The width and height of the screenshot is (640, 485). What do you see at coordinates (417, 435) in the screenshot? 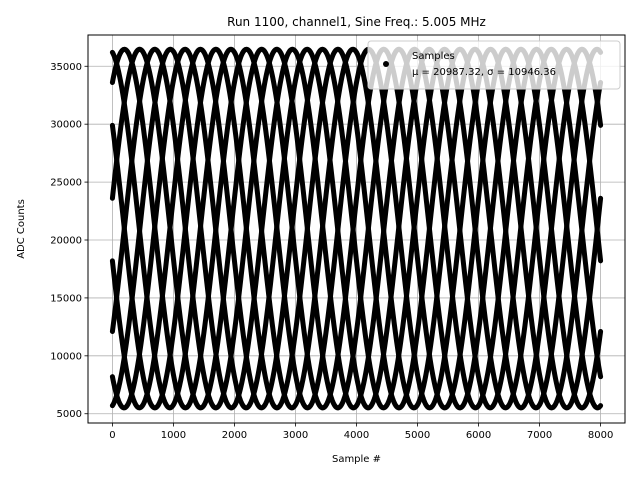
I see `x-tick-label: 5000` at bounding box center [417, 435].